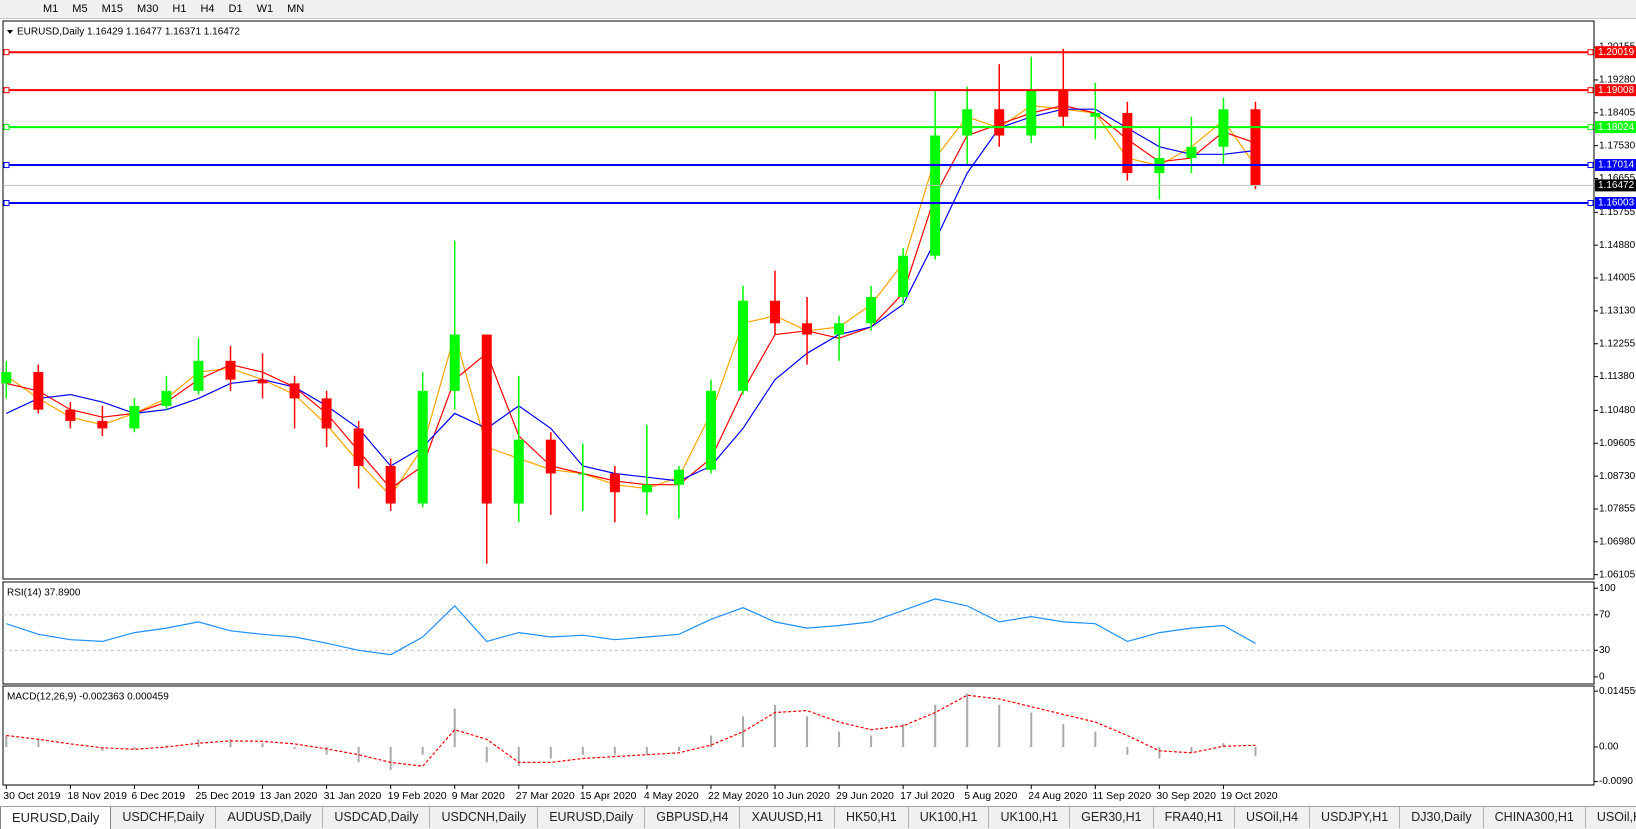 This screenshot has width=1636, height=829. What do you see at coordinates (484, 817) in the screenshot?
I see `chart-tab: USDCNH,Daily` at bounding box center [484, 817].